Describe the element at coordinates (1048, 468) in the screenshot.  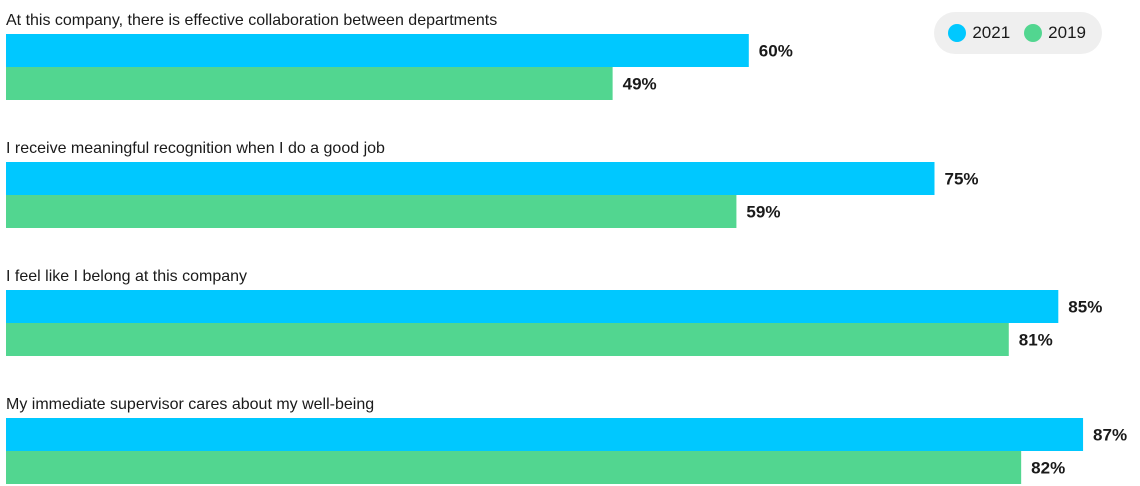
I see `value-label-2019: 82%` at that location.